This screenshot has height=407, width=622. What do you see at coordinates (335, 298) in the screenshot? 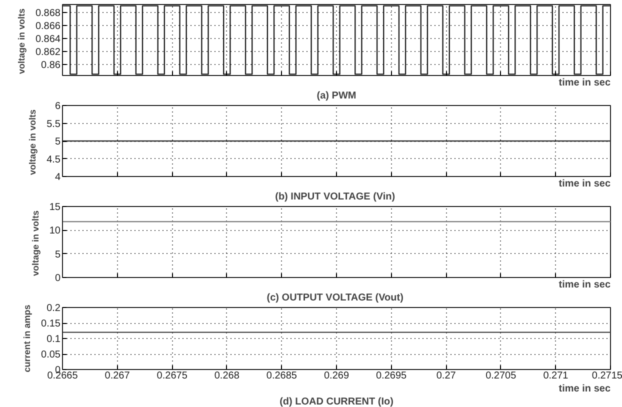
I see `text: (c) OUTPUT VOLTAGE (Vout)` at bounding box center [335, 298].